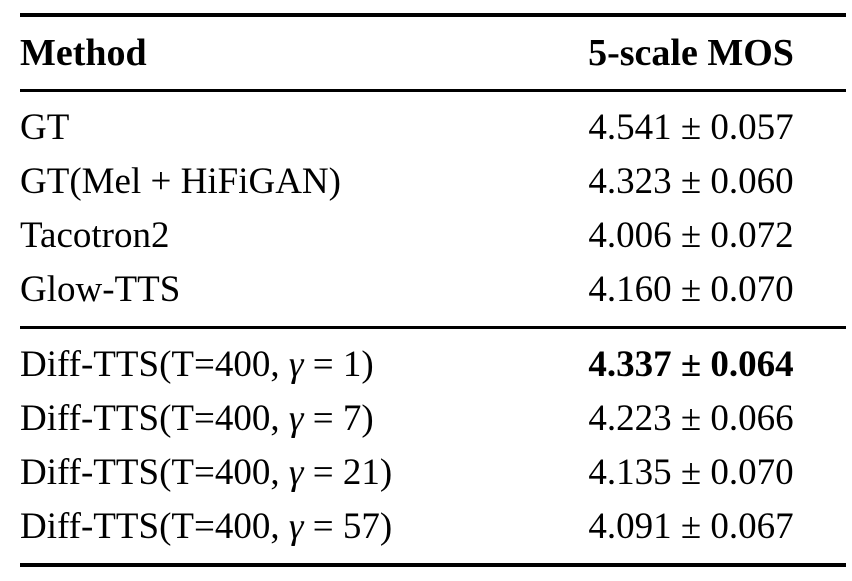  I want to click on table-row: Glow-TTS 4.160 ± 0.070, so click(433, 290).